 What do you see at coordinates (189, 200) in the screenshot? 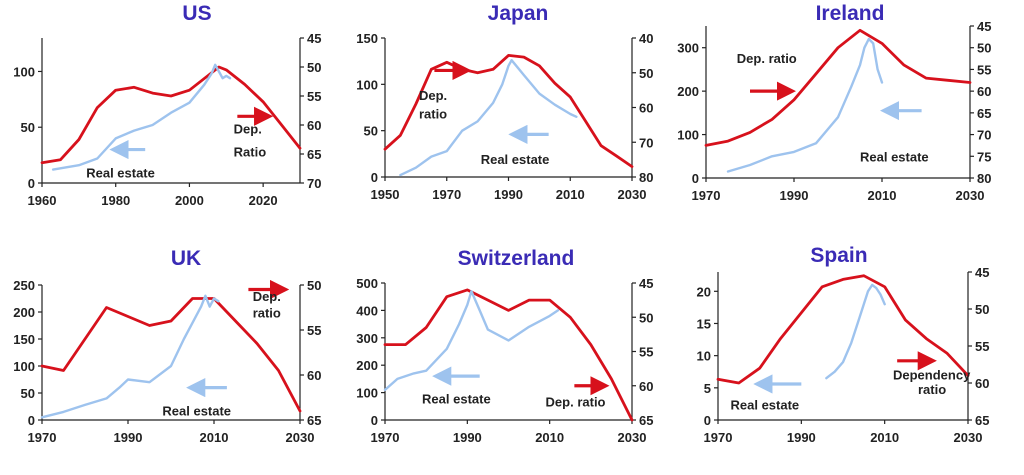
I see `x-tick-label: 2000` at bounding box center [189, 200].